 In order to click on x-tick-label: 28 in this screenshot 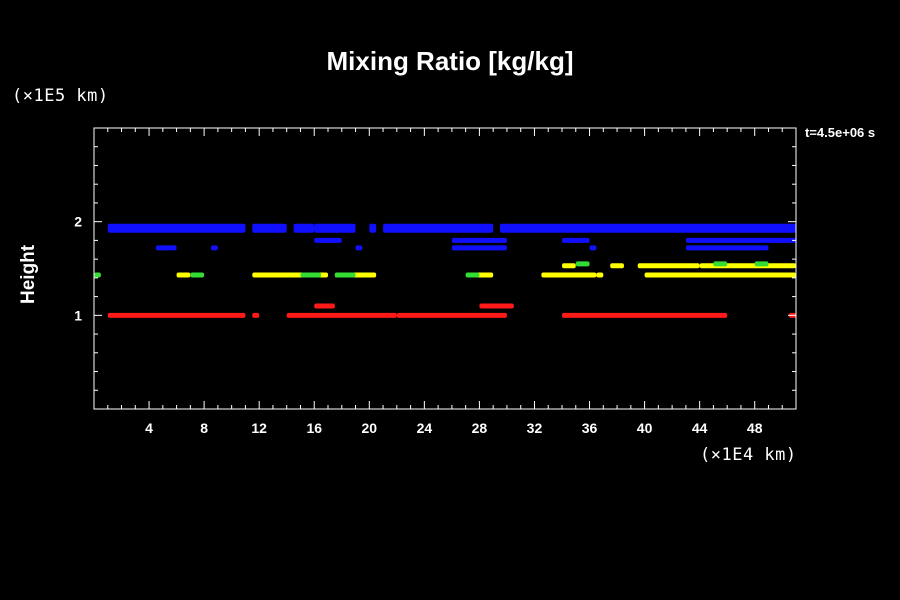, I will do `click(480, 428)`.